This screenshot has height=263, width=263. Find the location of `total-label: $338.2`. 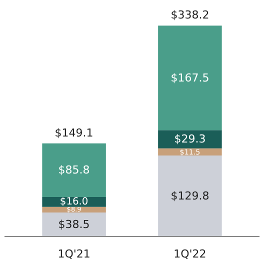

total-label: $338.2 is located at coordinates (190, 15).